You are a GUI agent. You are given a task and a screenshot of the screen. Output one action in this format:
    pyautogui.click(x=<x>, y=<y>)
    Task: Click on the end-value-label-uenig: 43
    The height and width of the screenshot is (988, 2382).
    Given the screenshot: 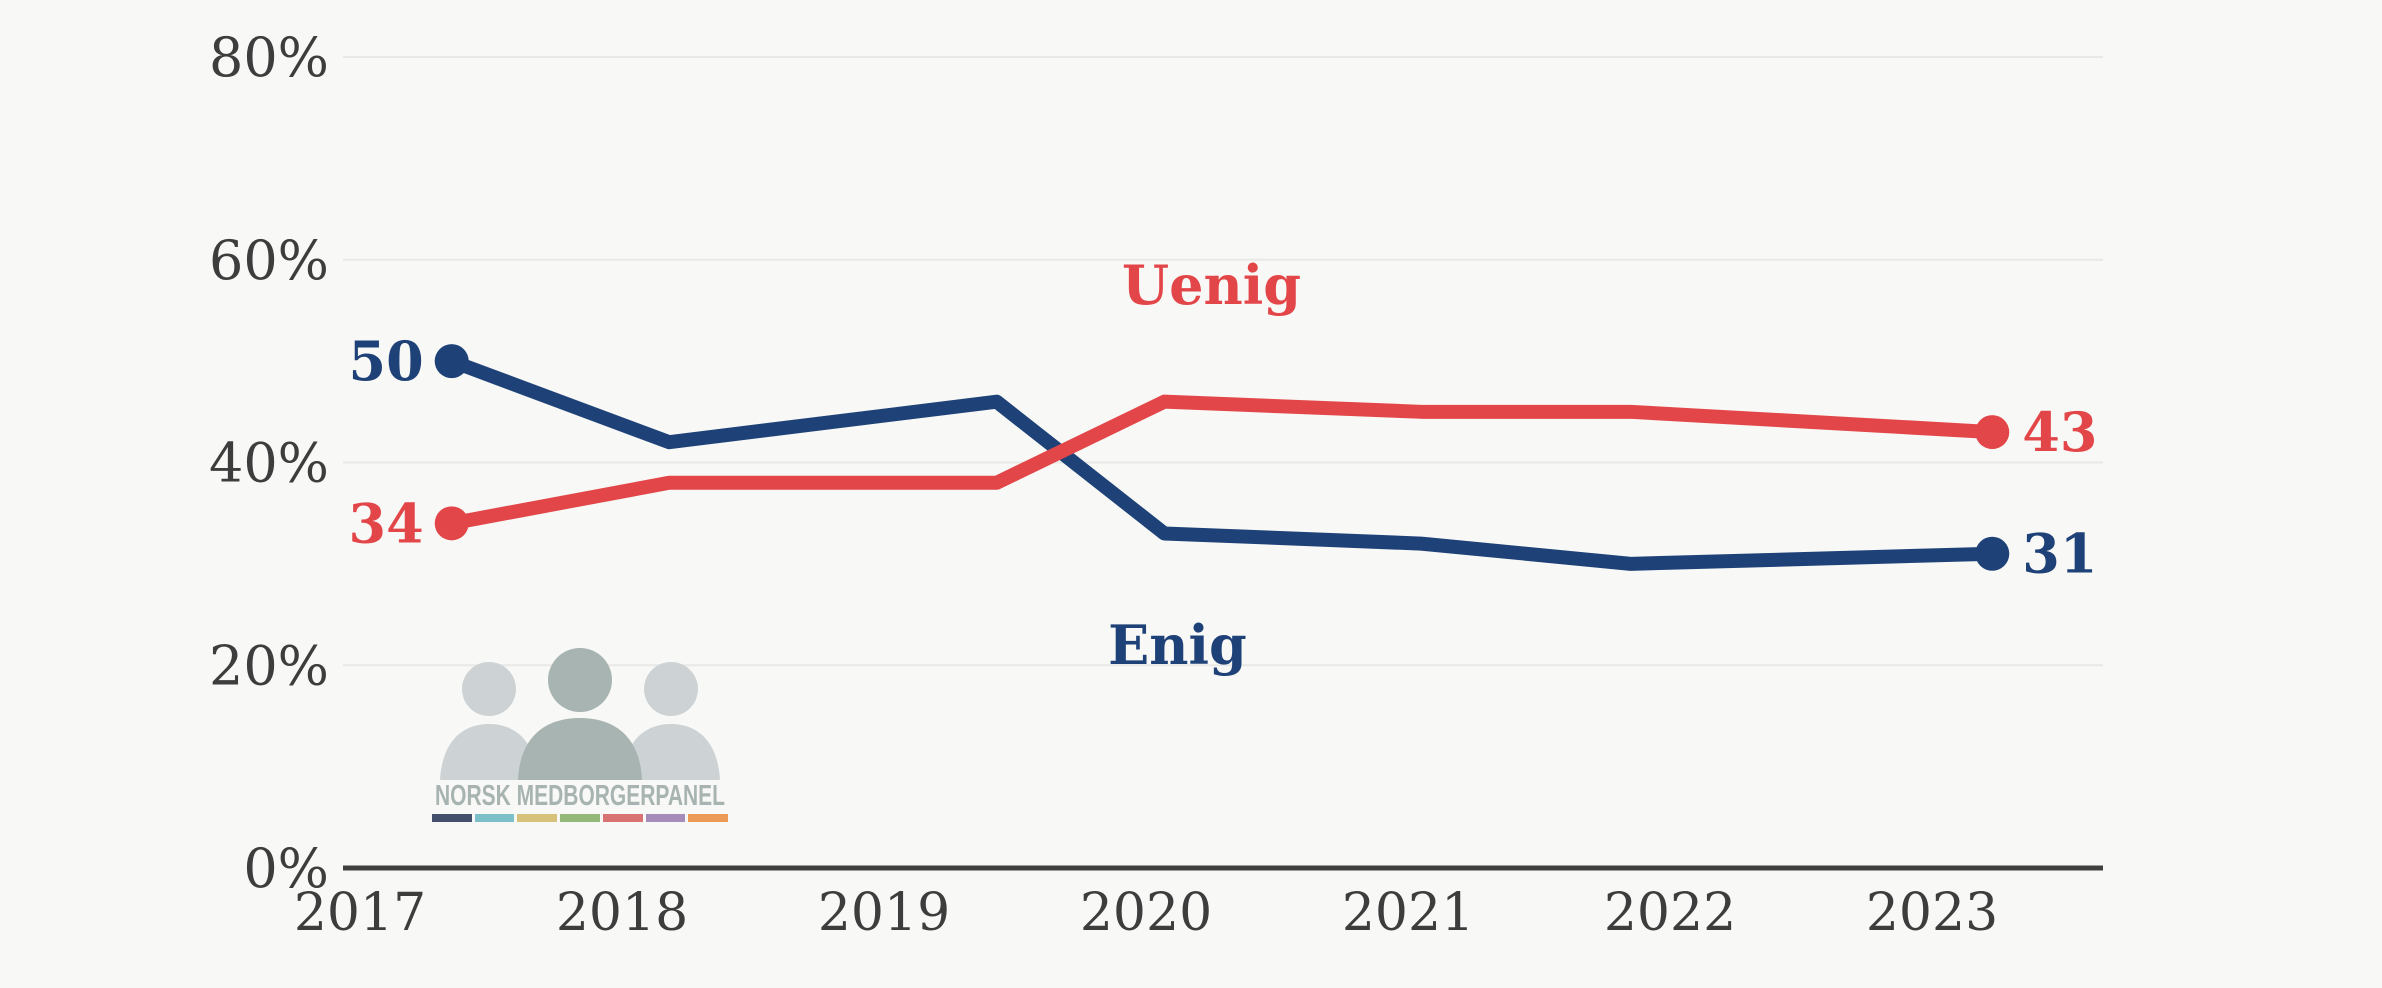 What is the action you would take?
    pyautogui.click(x=2059, y=432)
    